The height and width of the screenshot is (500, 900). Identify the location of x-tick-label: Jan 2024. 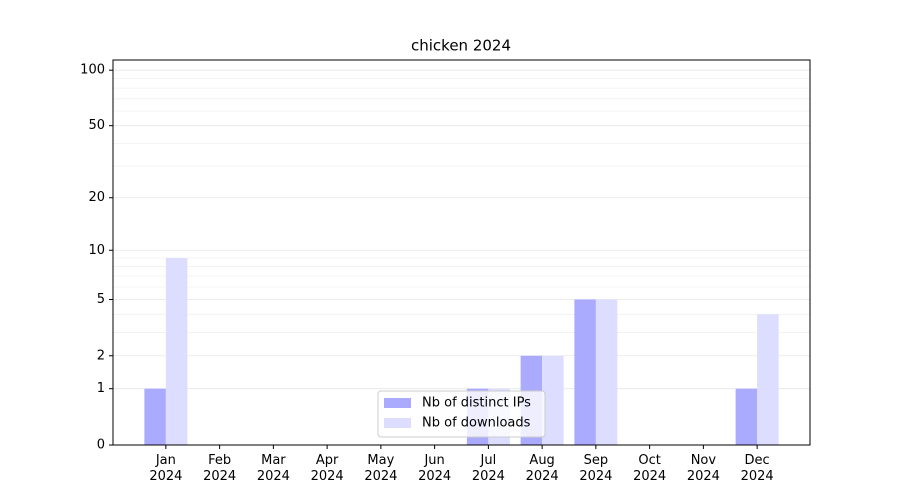
(166, 468).